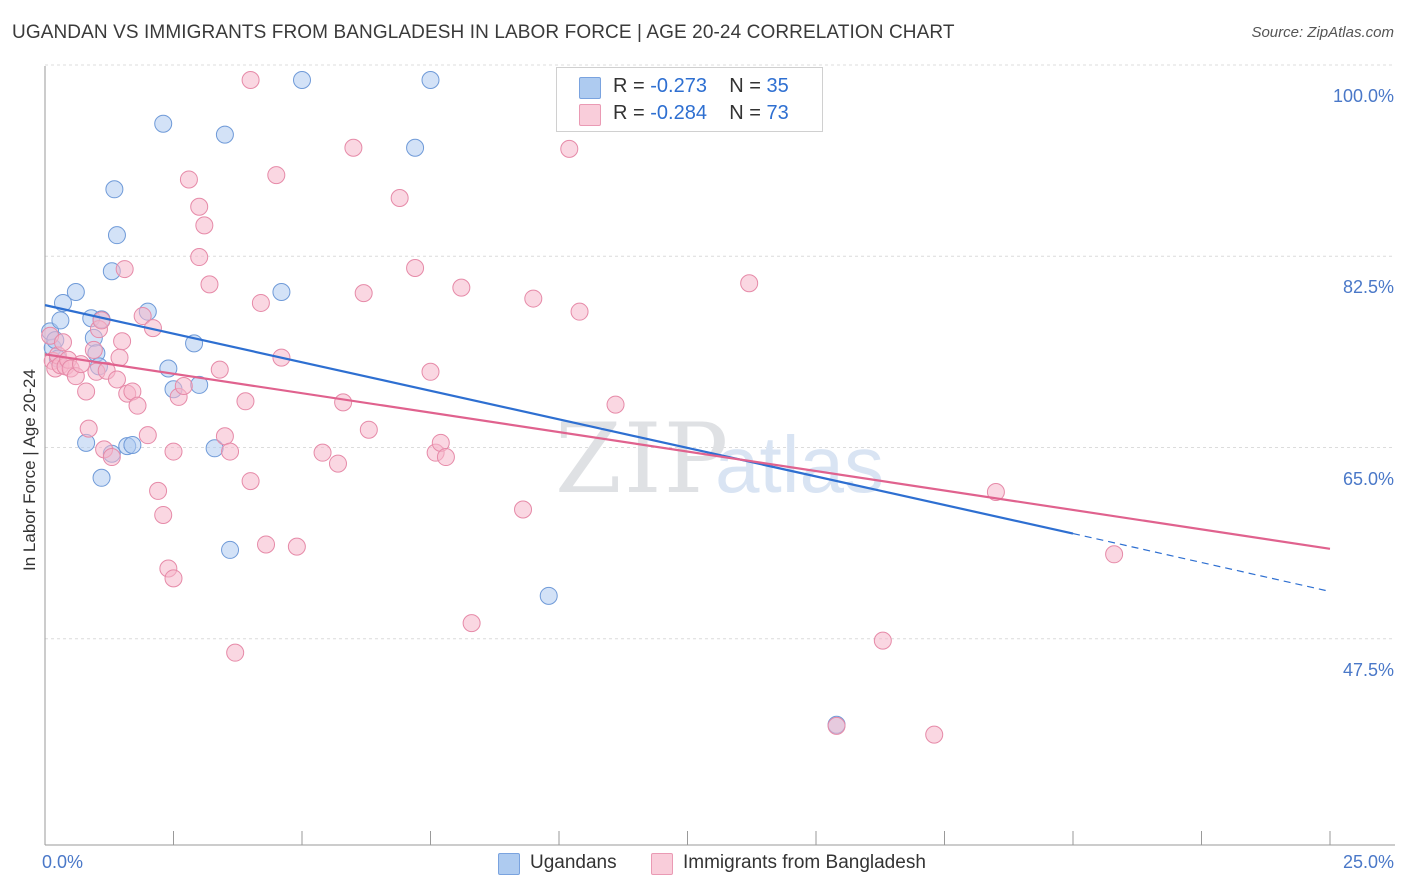 The image size is (1406, 892). Describe the element at coordinates (777, 86) in the screenshot. I see `n-value-ugandans: 35` at that location.